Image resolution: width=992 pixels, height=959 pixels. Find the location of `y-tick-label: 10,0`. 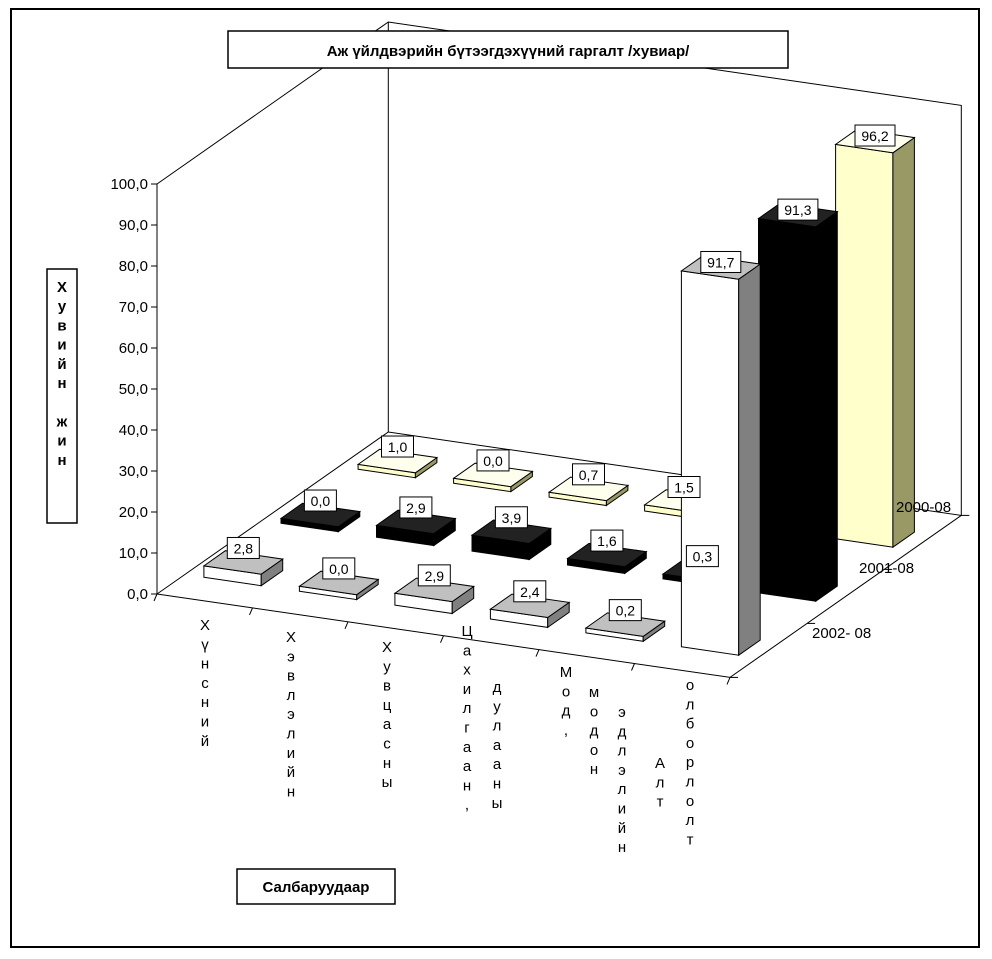

y-tick-label: 10,0 is located at coordinates (133, 553).